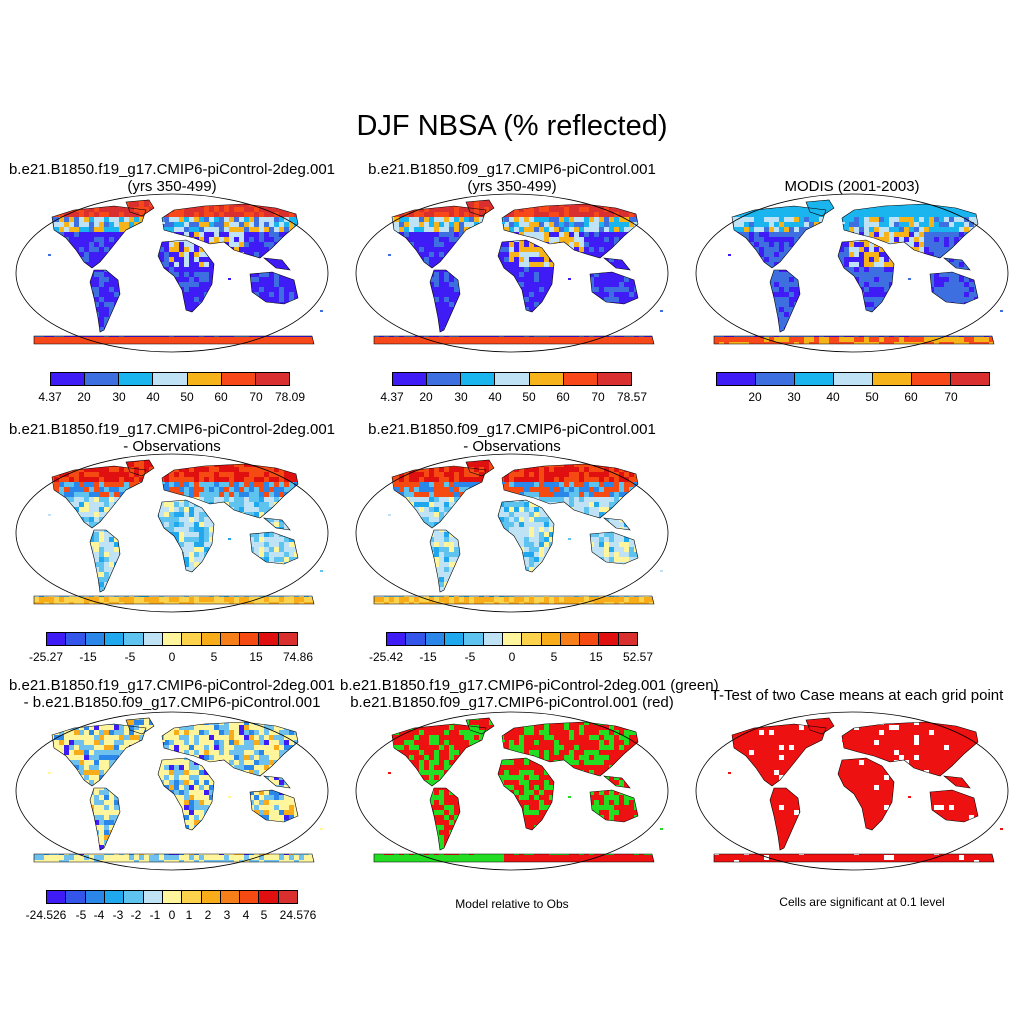 The width and height of the screenshot is (1024, 1024). I want to click on colorbar-label: 30, so click(794, 397).